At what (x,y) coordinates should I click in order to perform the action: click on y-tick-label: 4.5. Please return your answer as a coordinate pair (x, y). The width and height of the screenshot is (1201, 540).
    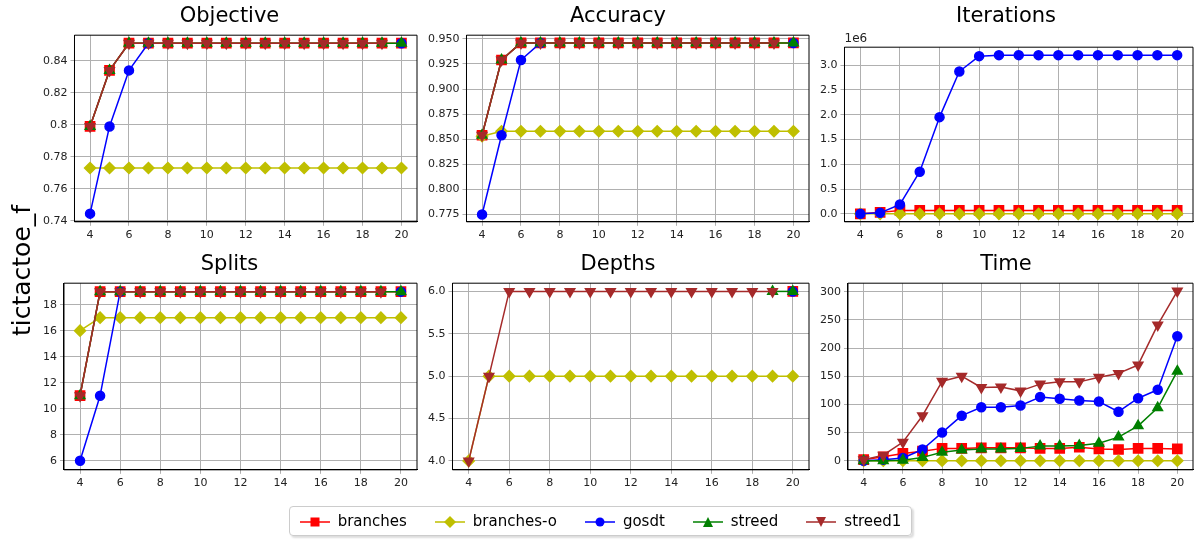
    Looking at the image, I should click on (436, 418).